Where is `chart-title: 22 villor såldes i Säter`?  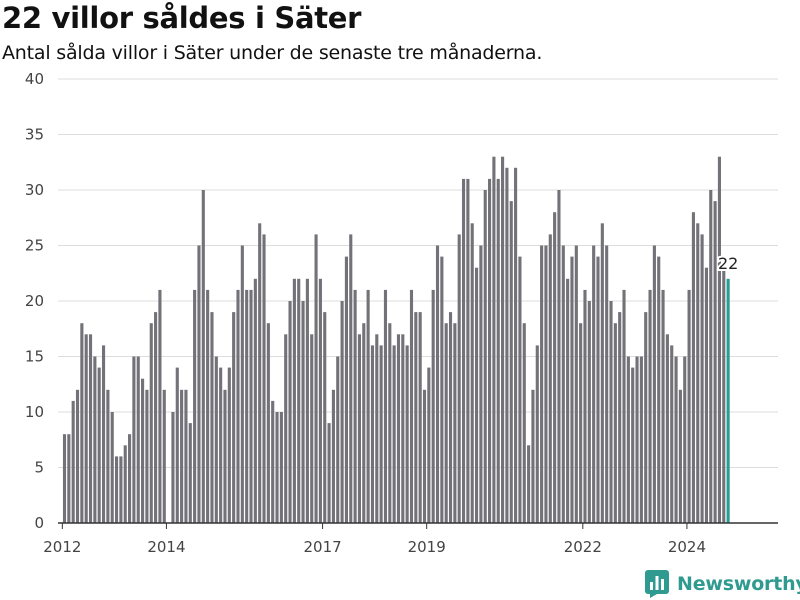
chart-title: 22 villor såldes i Säter is located at coordinates (182, 18).